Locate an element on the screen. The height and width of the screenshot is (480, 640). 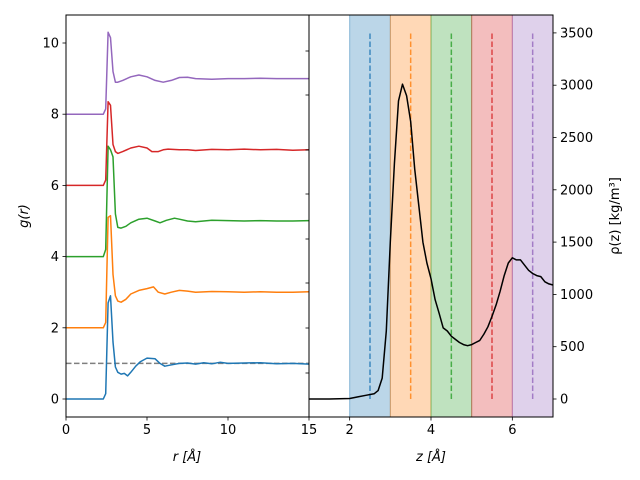
y-tick-label: 3500 is located at coordinates (576, 33).